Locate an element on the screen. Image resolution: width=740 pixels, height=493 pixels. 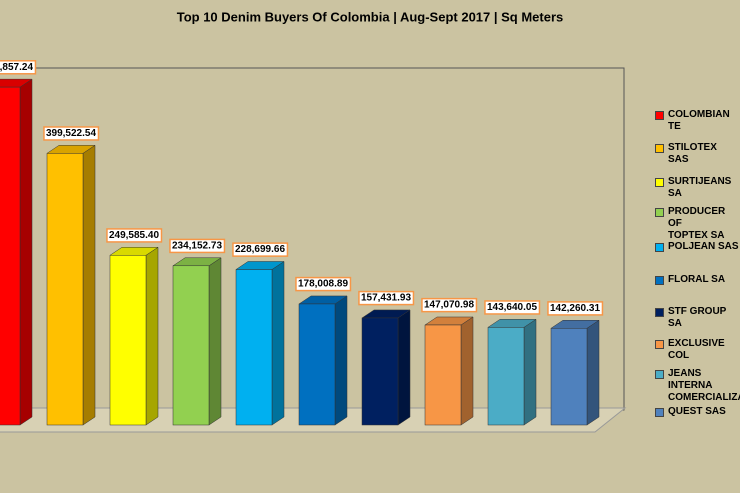
legend-item: SURTIJEANS SA is located at coordinates (697, 188).